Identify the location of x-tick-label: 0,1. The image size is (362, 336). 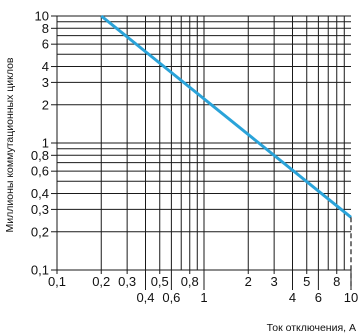
(57, 281).